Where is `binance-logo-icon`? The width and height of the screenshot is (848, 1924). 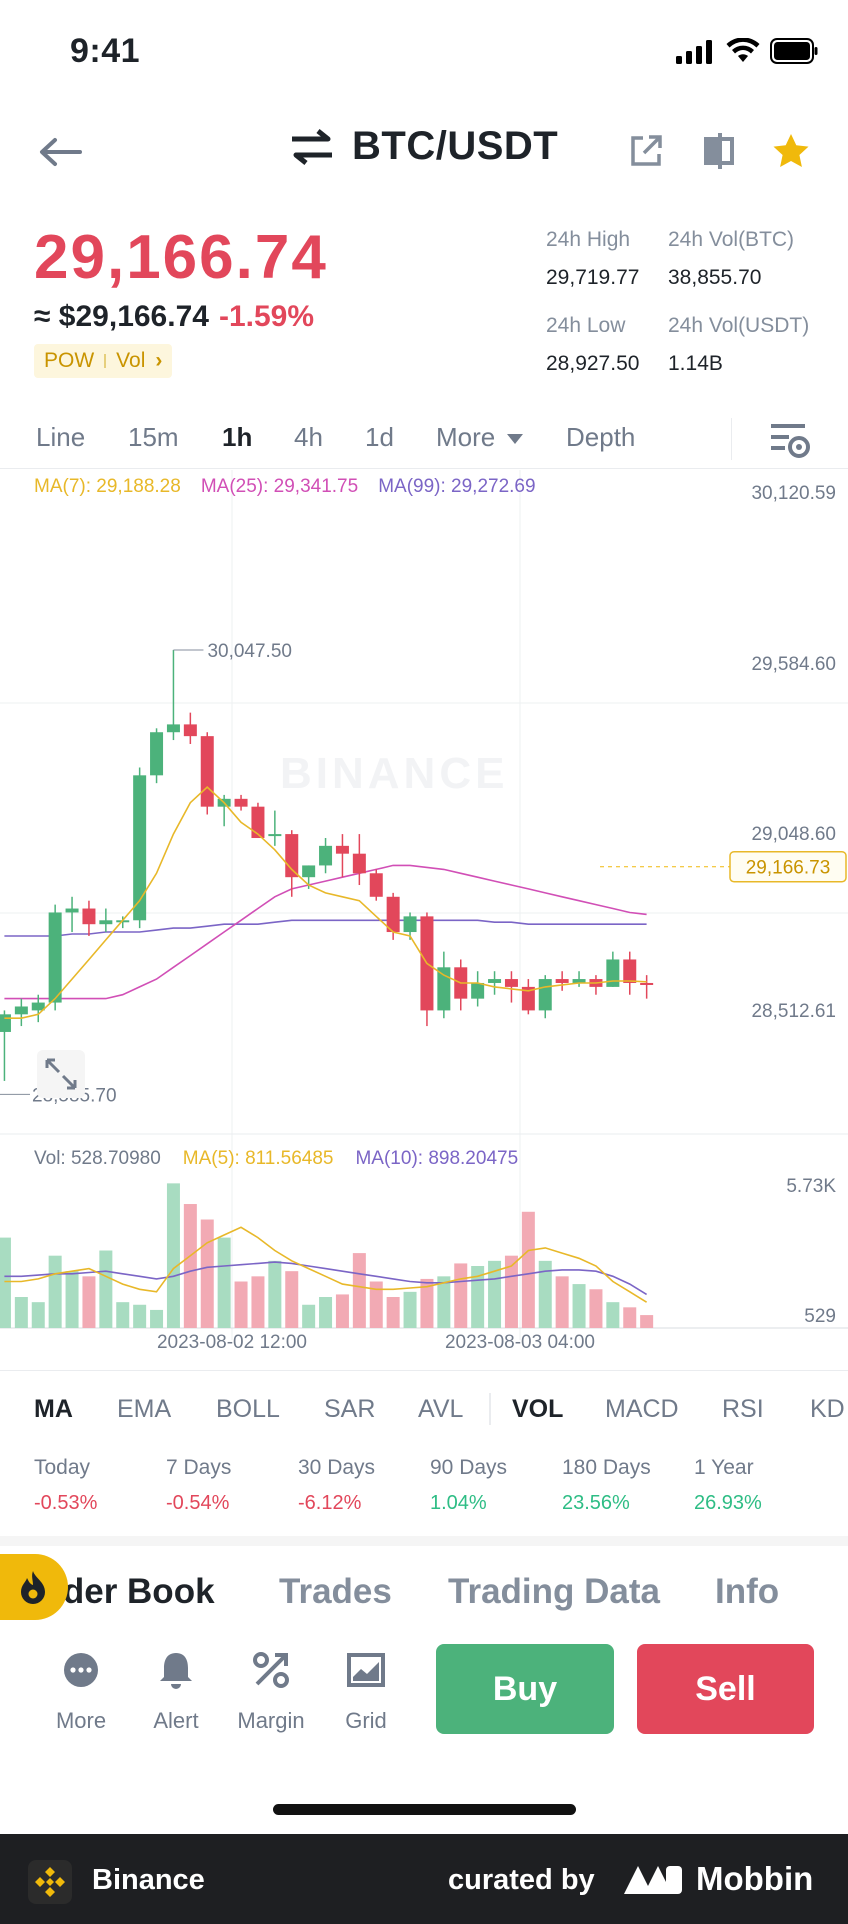
binance-logo-icon is located at coordinates (50, 1882).